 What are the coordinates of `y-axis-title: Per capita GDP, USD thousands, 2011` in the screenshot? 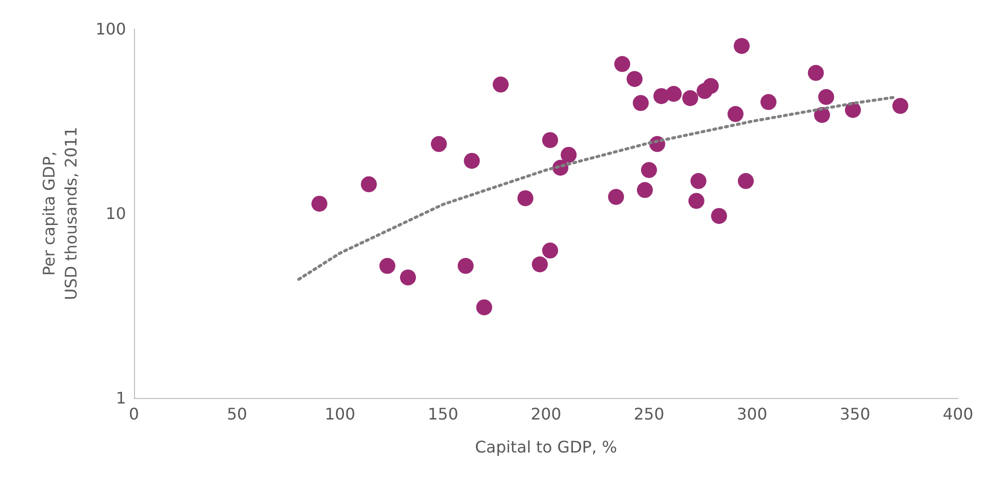 It's located at (60, 213).